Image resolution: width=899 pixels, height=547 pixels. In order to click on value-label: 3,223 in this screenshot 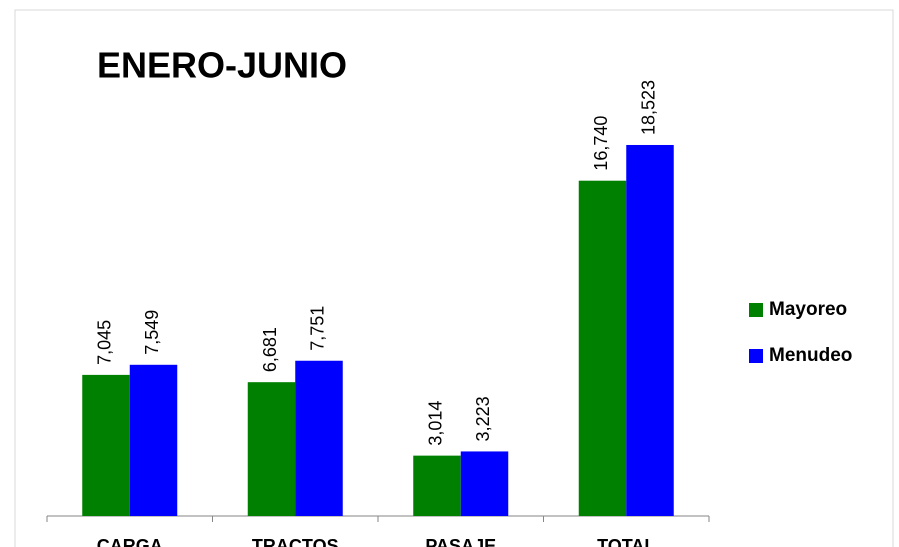, I will do `click(483, 418)`.